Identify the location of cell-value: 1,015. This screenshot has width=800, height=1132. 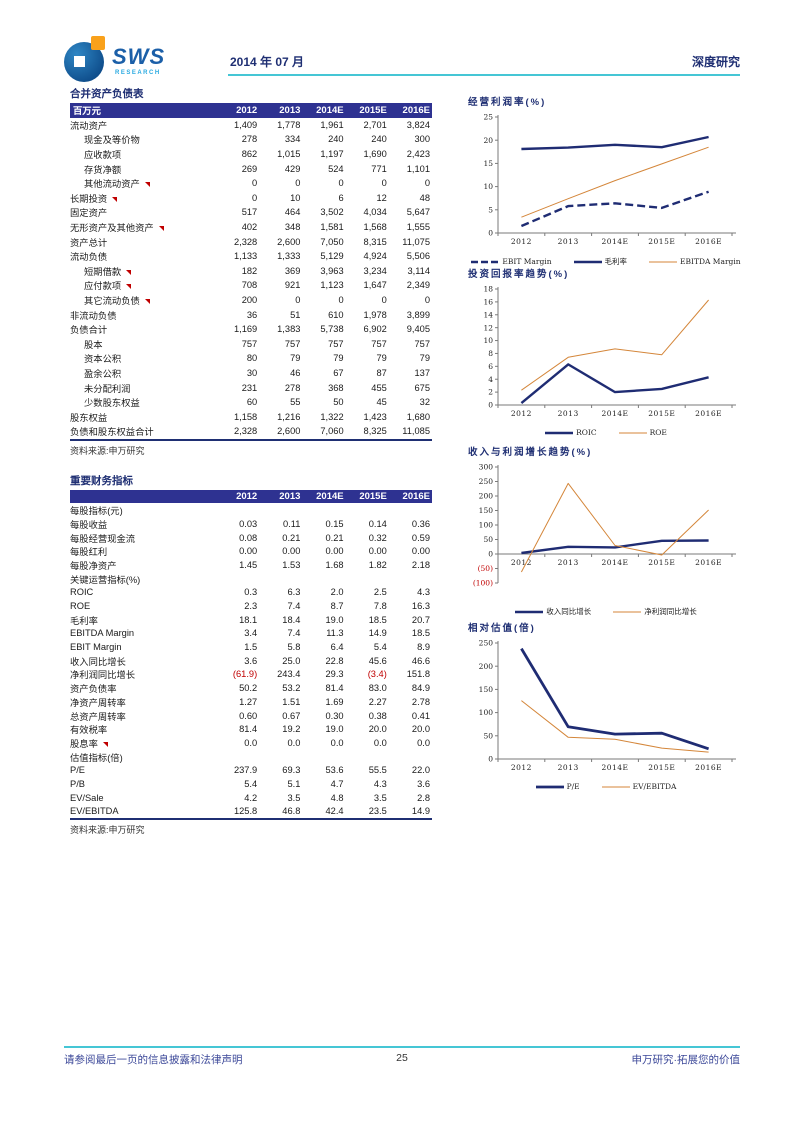
(289, 154).